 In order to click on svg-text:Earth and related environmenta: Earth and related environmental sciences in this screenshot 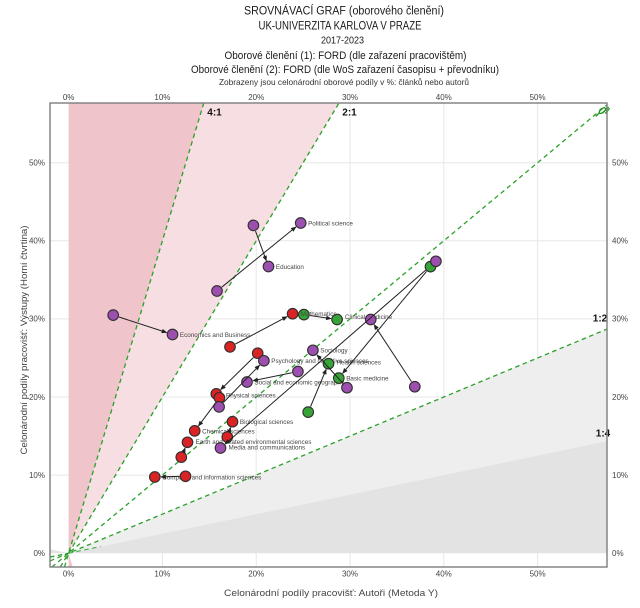, I will do `click(254, 442)`.